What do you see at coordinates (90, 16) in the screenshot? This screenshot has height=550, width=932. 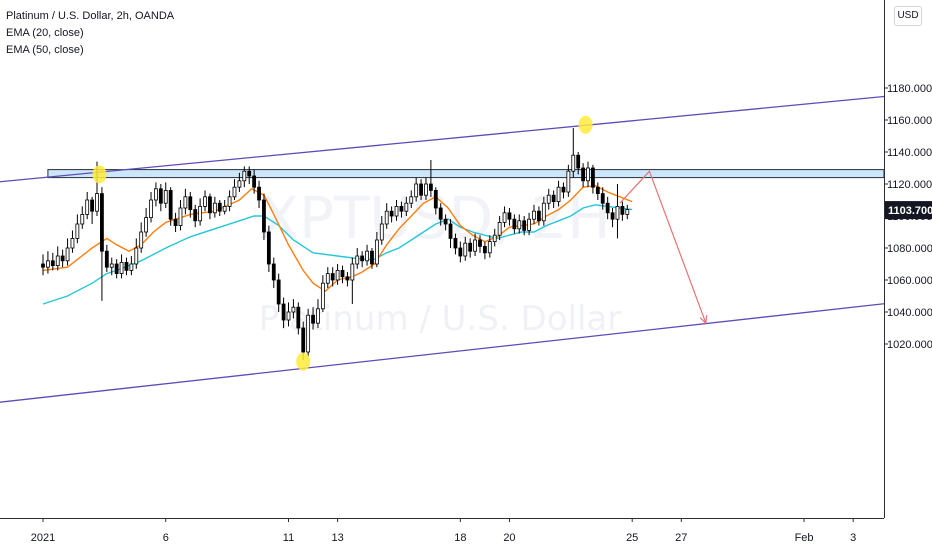 I see `legend-symbol: Platinum / U.S. Dollar, 2h, OANDA` at bounding box center [90, 16].